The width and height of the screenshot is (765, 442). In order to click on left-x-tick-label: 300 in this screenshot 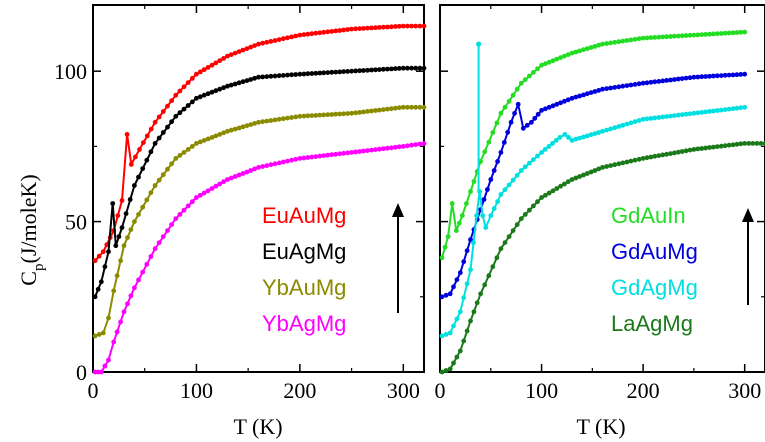, I will do `click(403, 390)`.